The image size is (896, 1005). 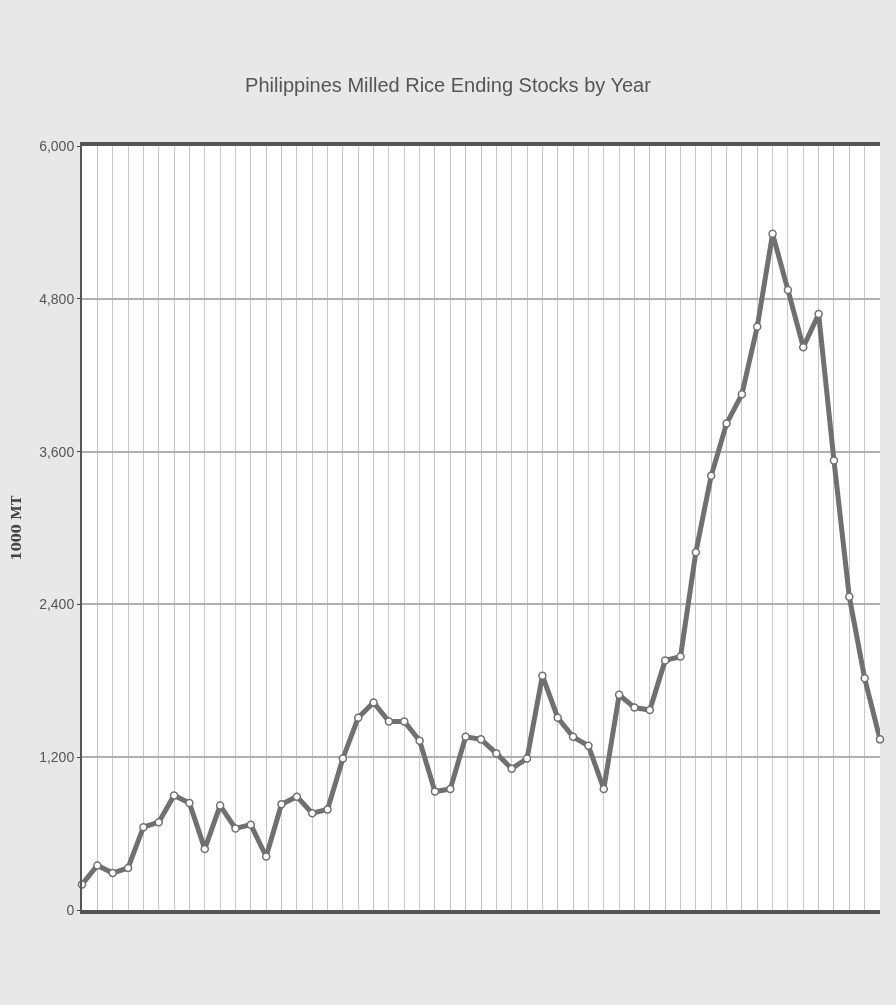 I want to click on y-axis-title: 1000 MT, so click(x=16, y=528).